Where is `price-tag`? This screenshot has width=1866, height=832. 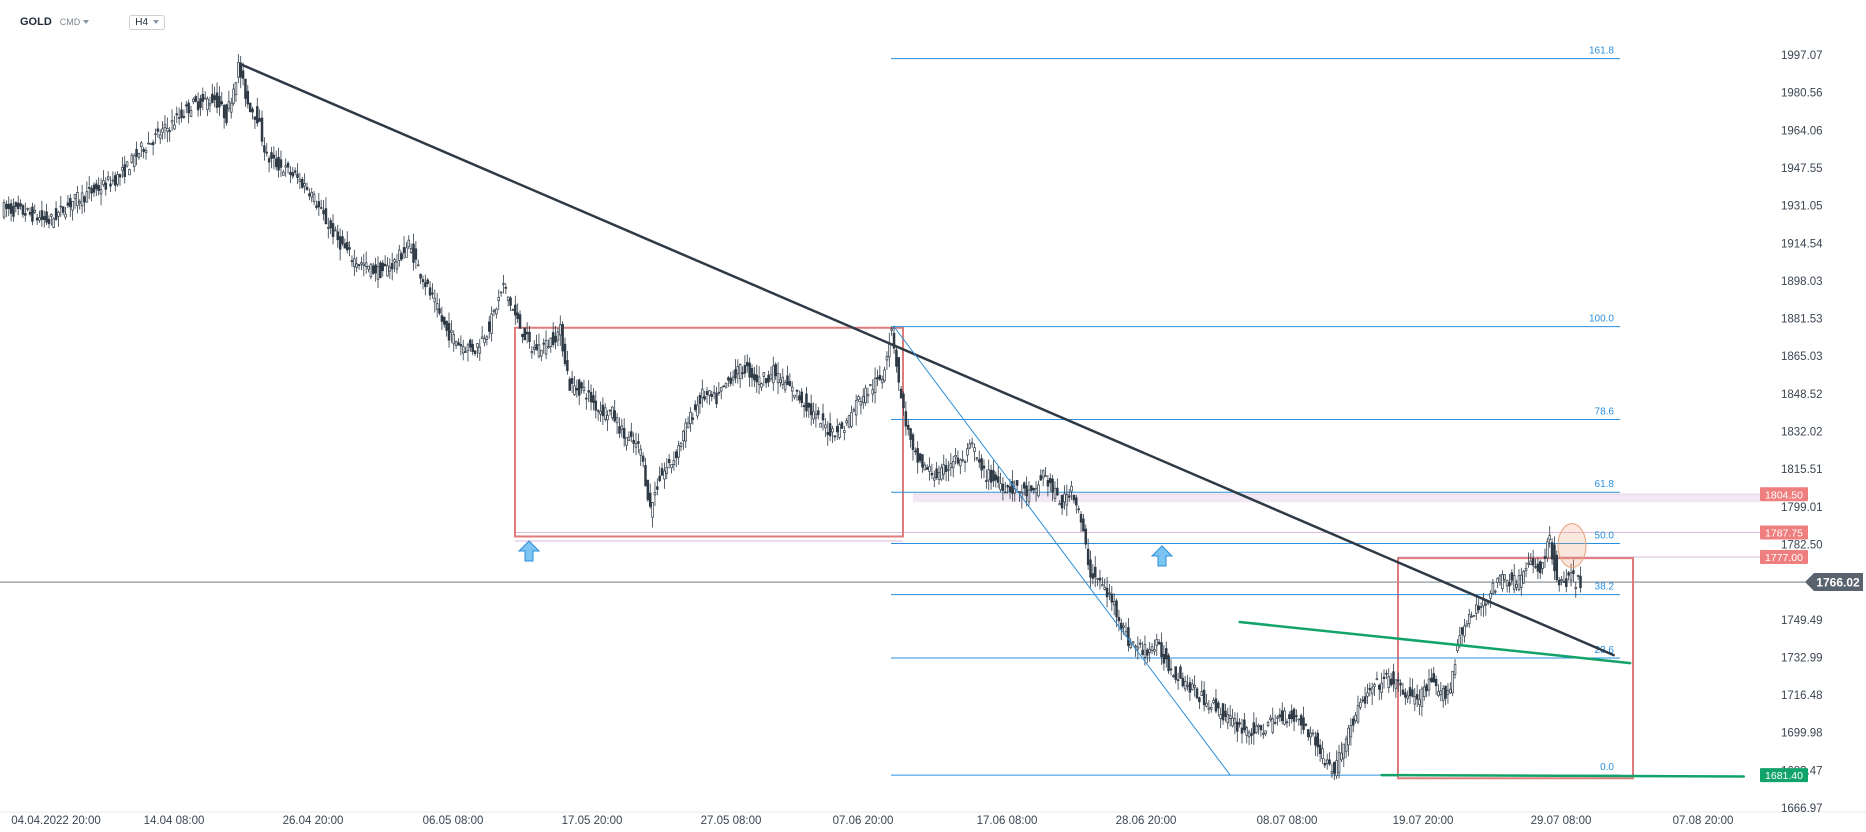
price-tag is located at coordinates (1784, 557).